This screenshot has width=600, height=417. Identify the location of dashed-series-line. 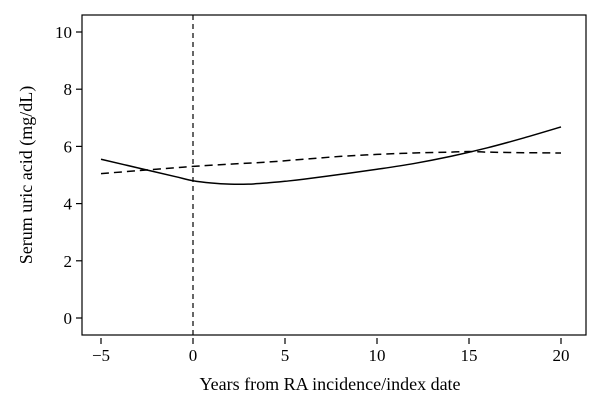
(331, 162).